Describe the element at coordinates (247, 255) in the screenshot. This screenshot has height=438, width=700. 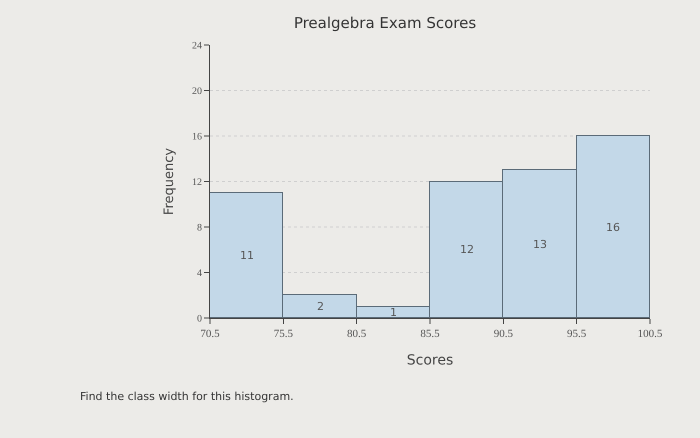
I see `data-label: 11` at that location.